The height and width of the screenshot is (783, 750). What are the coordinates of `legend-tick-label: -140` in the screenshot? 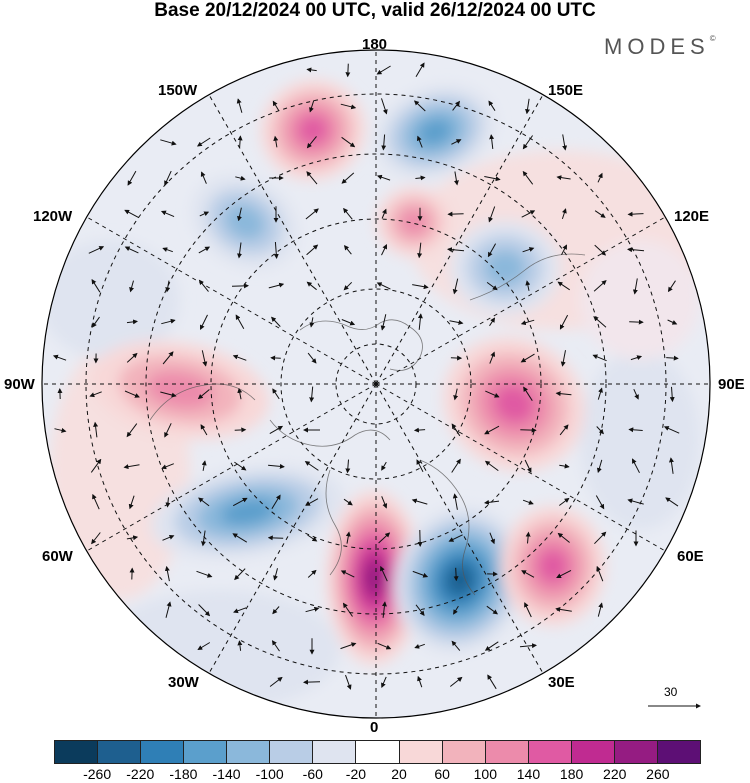 It's located at (226, 774).